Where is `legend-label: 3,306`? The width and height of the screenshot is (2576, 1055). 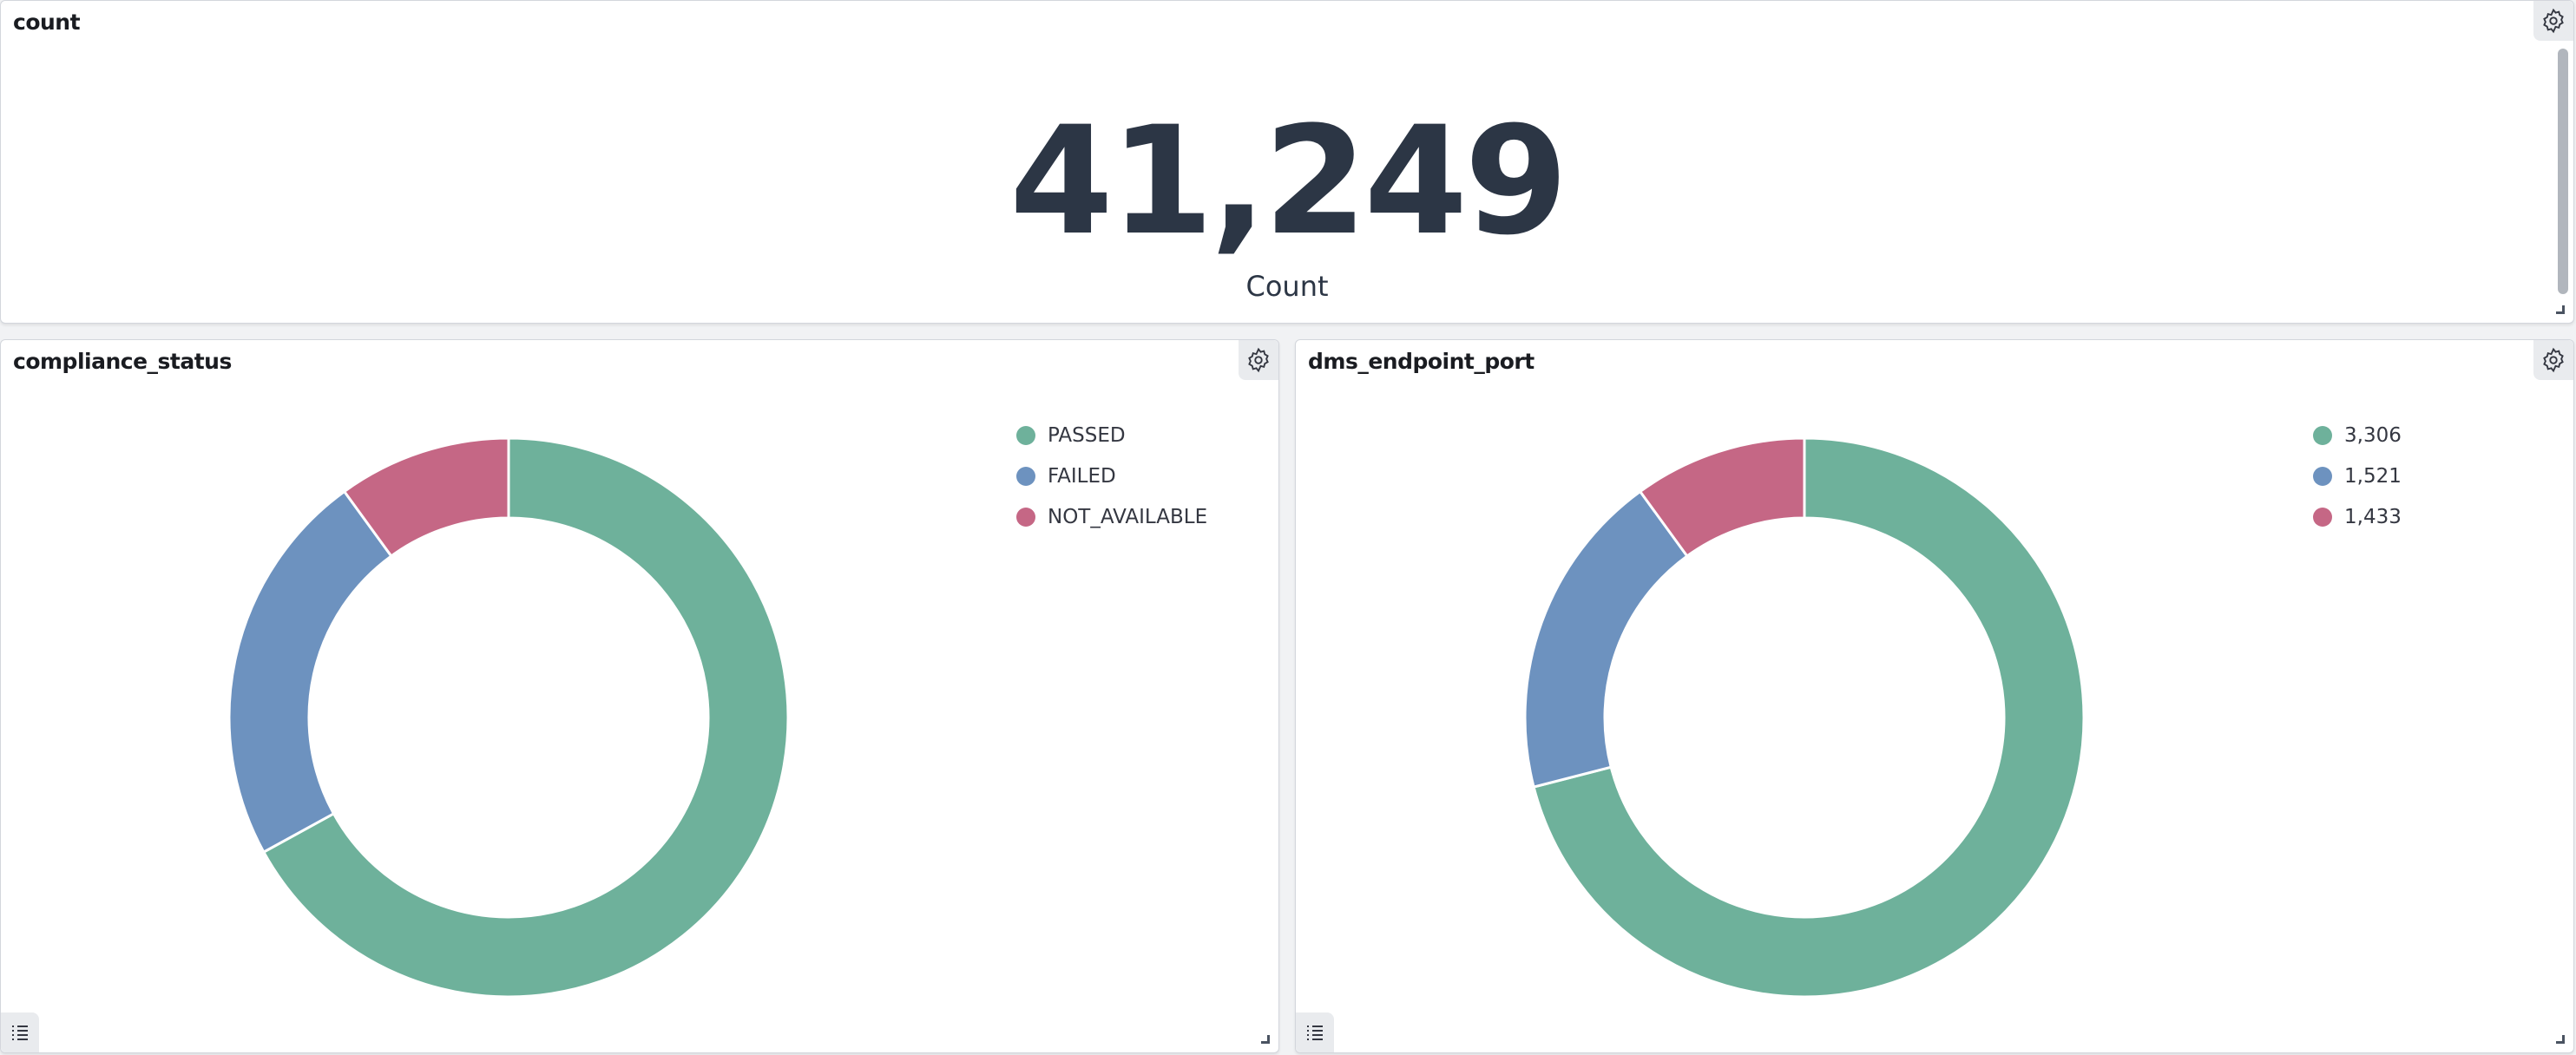 legend-label: 3,306 is located at coordinates (2373, 435).